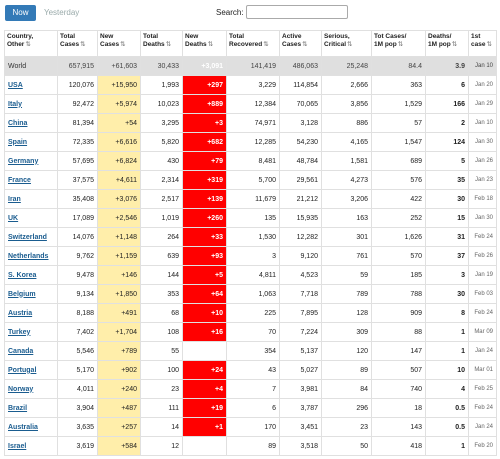  What do you see at coordinates (119, 142) in the screenshot?
I see `cell-new-cases: +6,616` at bounding box center [119, 142].